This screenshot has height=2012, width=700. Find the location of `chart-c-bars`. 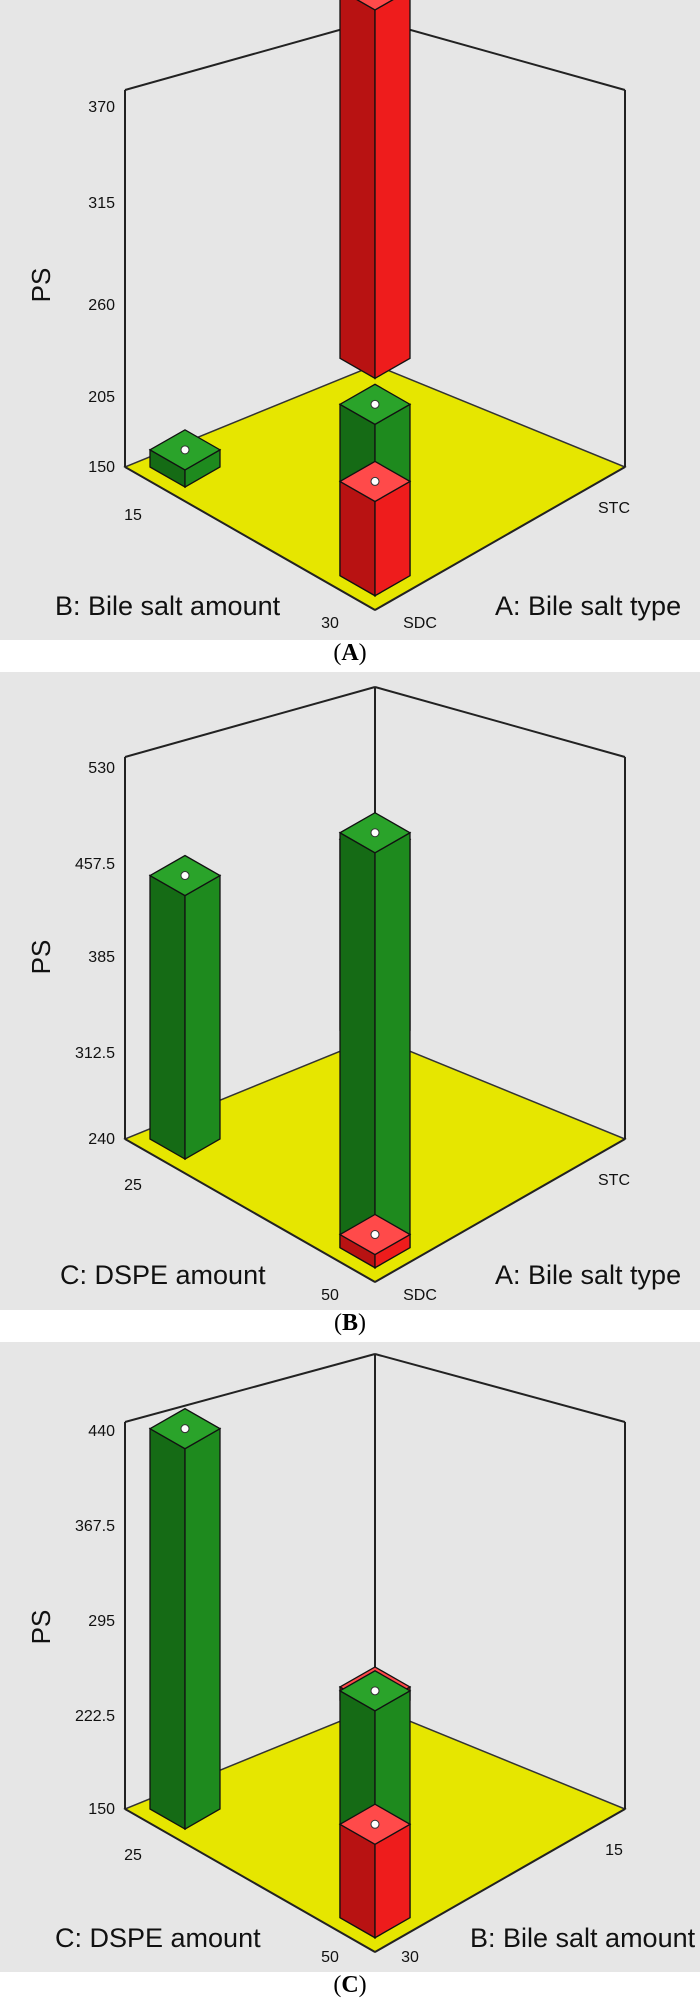

chart-c-bars is located at coordinates (280, 1673).